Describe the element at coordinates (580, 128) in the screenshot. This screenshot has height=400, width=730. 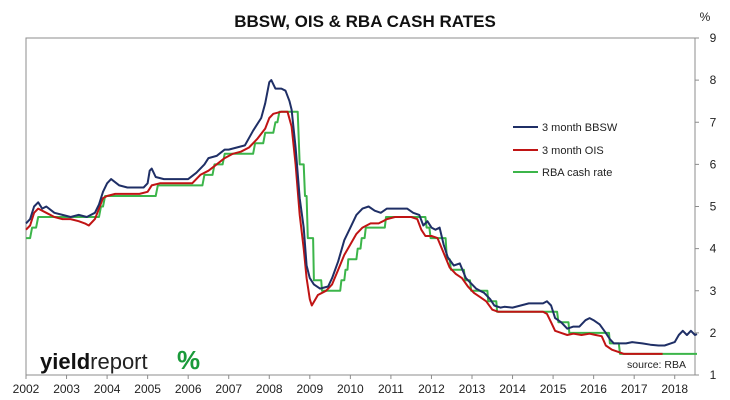
I see `legend-label-bbsw: 3 month BBSW` at that location.